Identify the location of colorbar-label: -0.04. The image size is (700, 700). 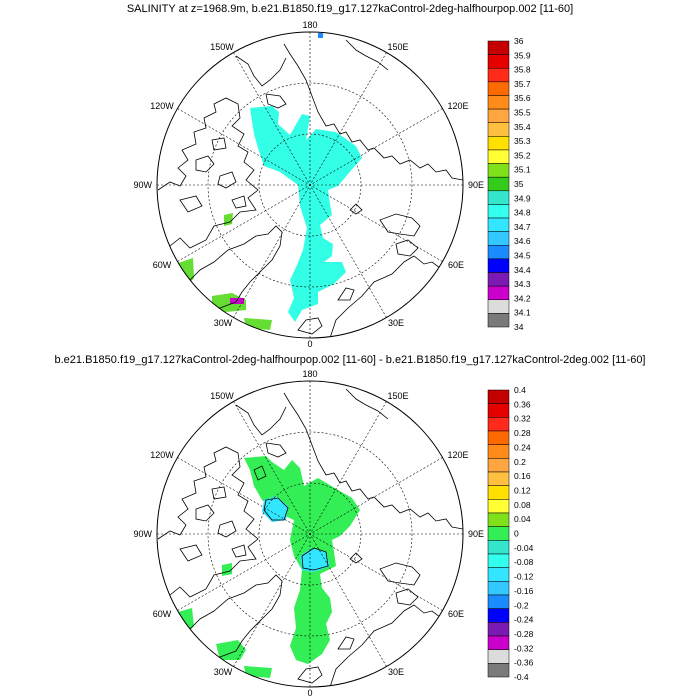
(524, 548).